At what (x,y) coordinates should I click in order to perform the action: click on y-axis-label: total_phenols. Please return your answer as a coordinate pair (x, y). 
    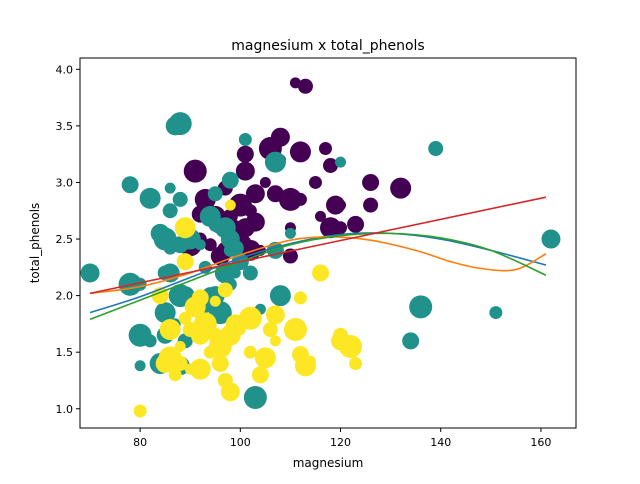
    Looking at the image, I should click on (35, 243).